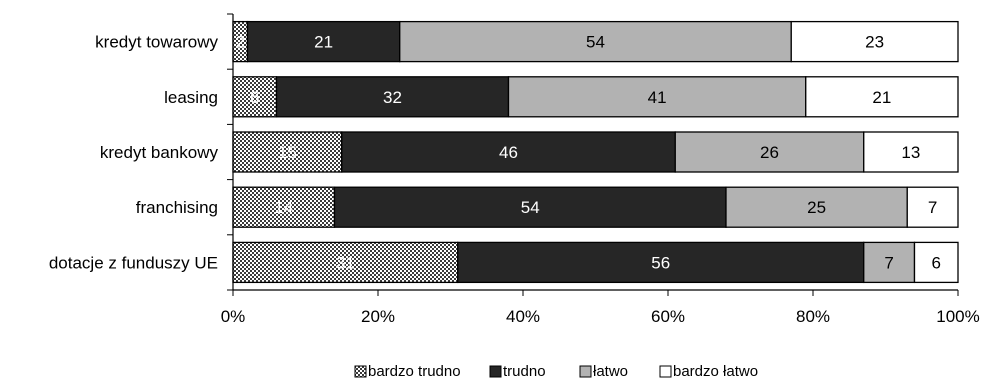 This screenshot has height=390, width=984. What do you see at coordinates (813, 316) in the screenshot?
I see `x-tick-label: 80%` at bounding box center [813, 316].